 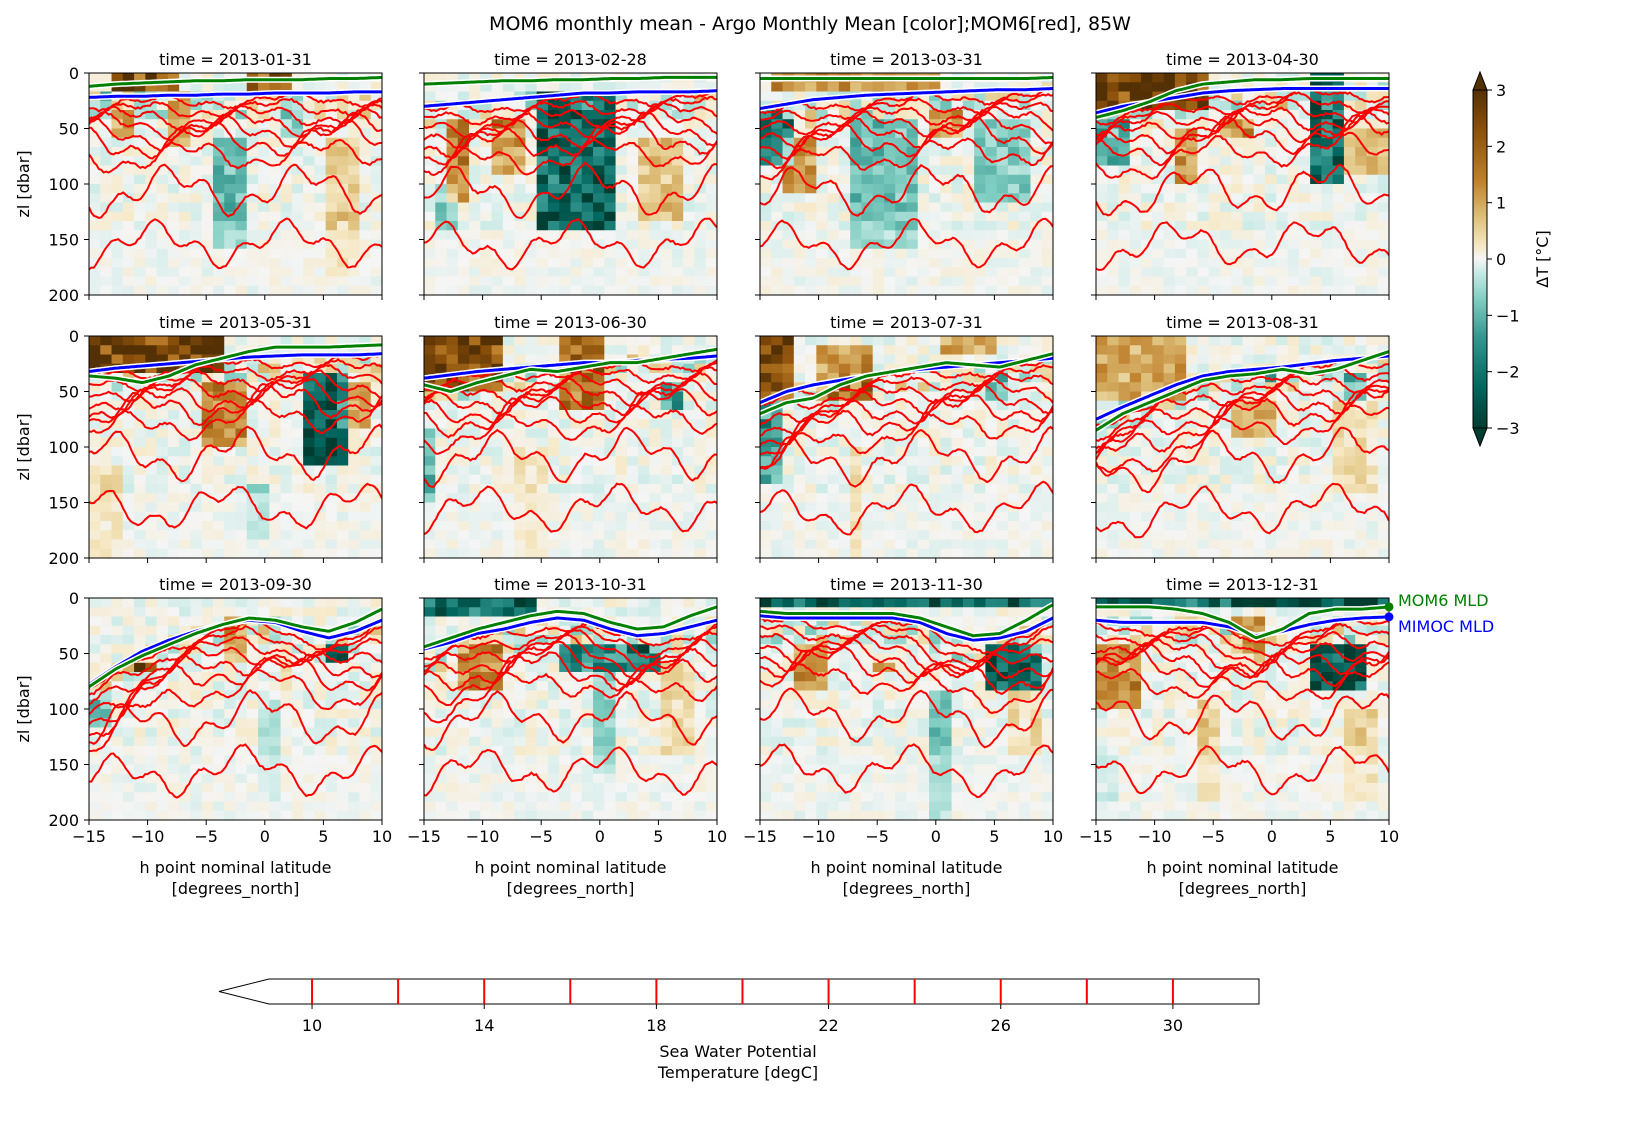 I want to click on isotherm-line, so click(x=235, y=156).